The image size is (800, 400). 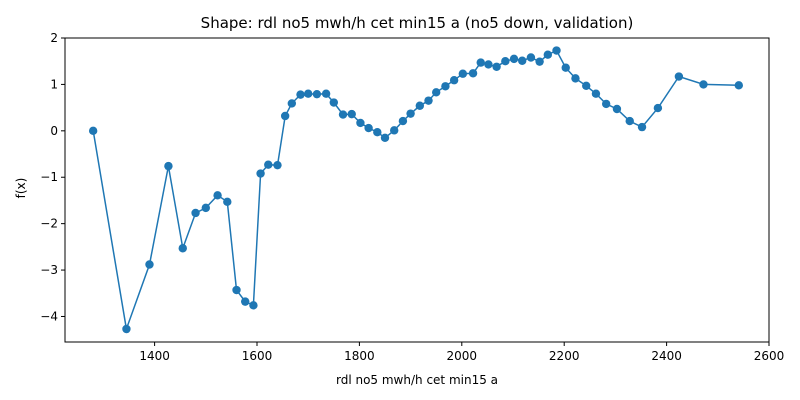 What do you see at coordinates (49, 270) in the screenshot?
I see `y-tick-label: −3` at bounding box center [49, 270].